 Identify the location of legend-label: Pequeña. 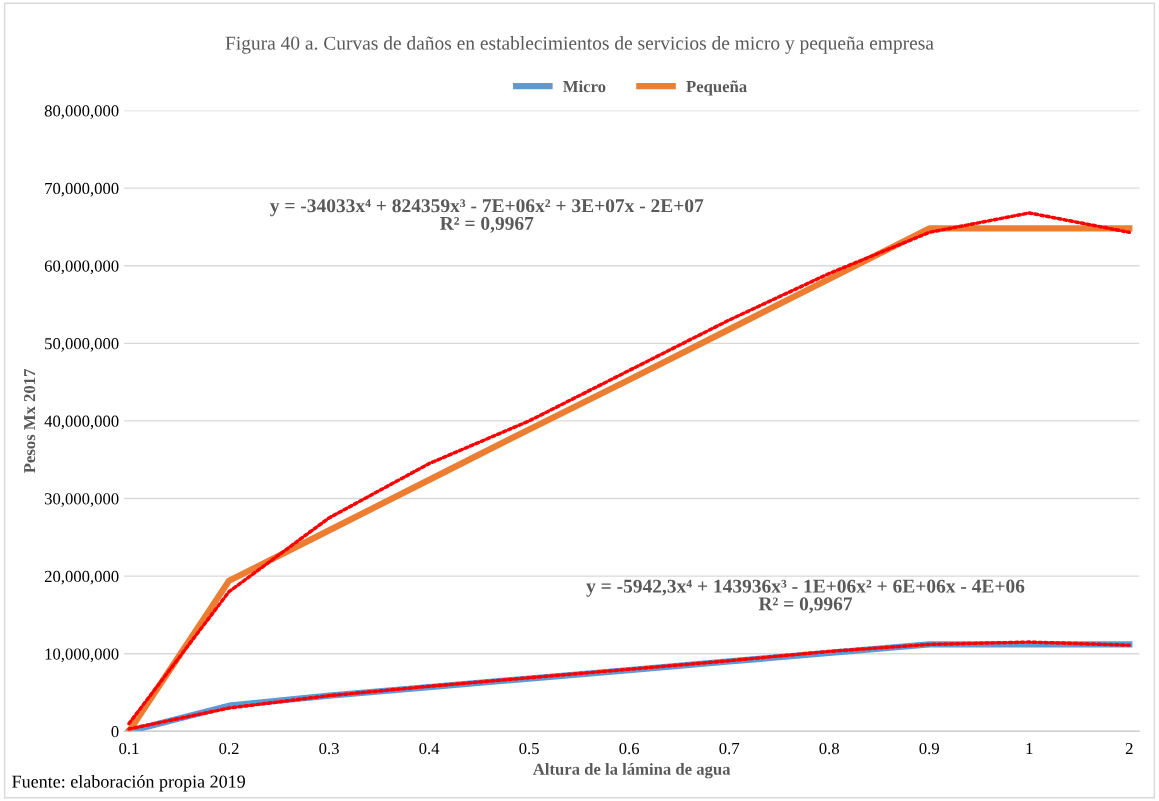
(716, 88).